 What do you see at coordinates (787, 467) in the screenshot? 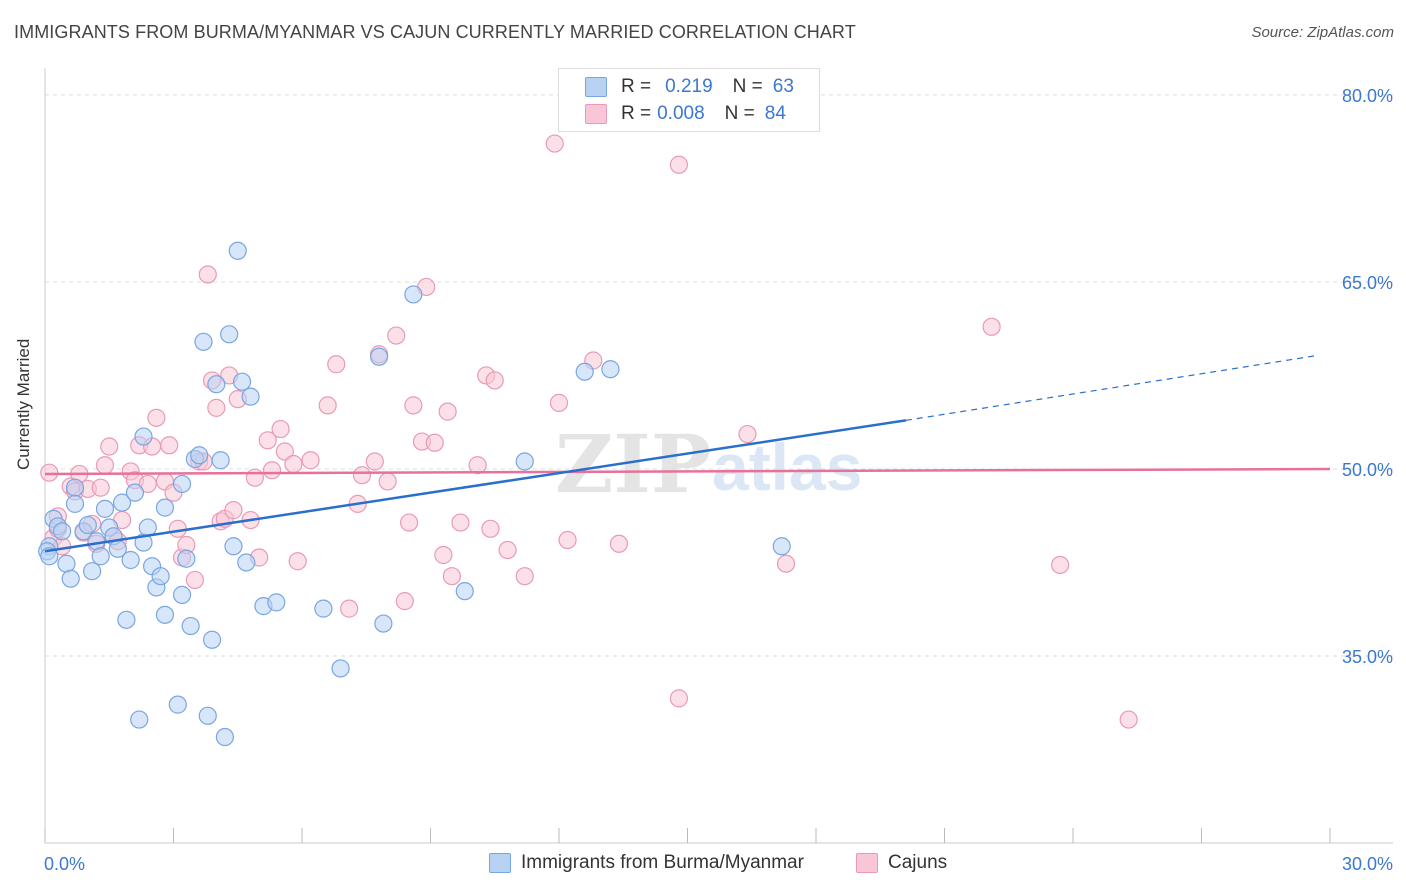
I see `watermark-atlas: atlas` at bounding box center [787, 467].